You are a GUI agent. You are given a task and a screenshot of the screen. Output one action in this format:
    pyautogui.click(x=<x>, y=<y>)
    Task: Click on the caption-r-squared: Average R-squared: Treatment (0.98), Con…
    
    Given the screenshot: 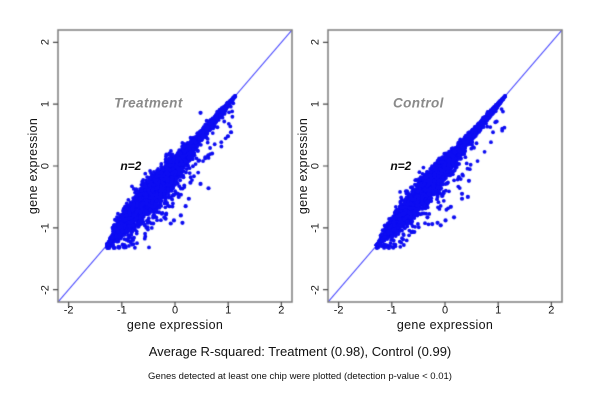 What is the action you would take?
    pyautogui.click(x=300, y=351)
    